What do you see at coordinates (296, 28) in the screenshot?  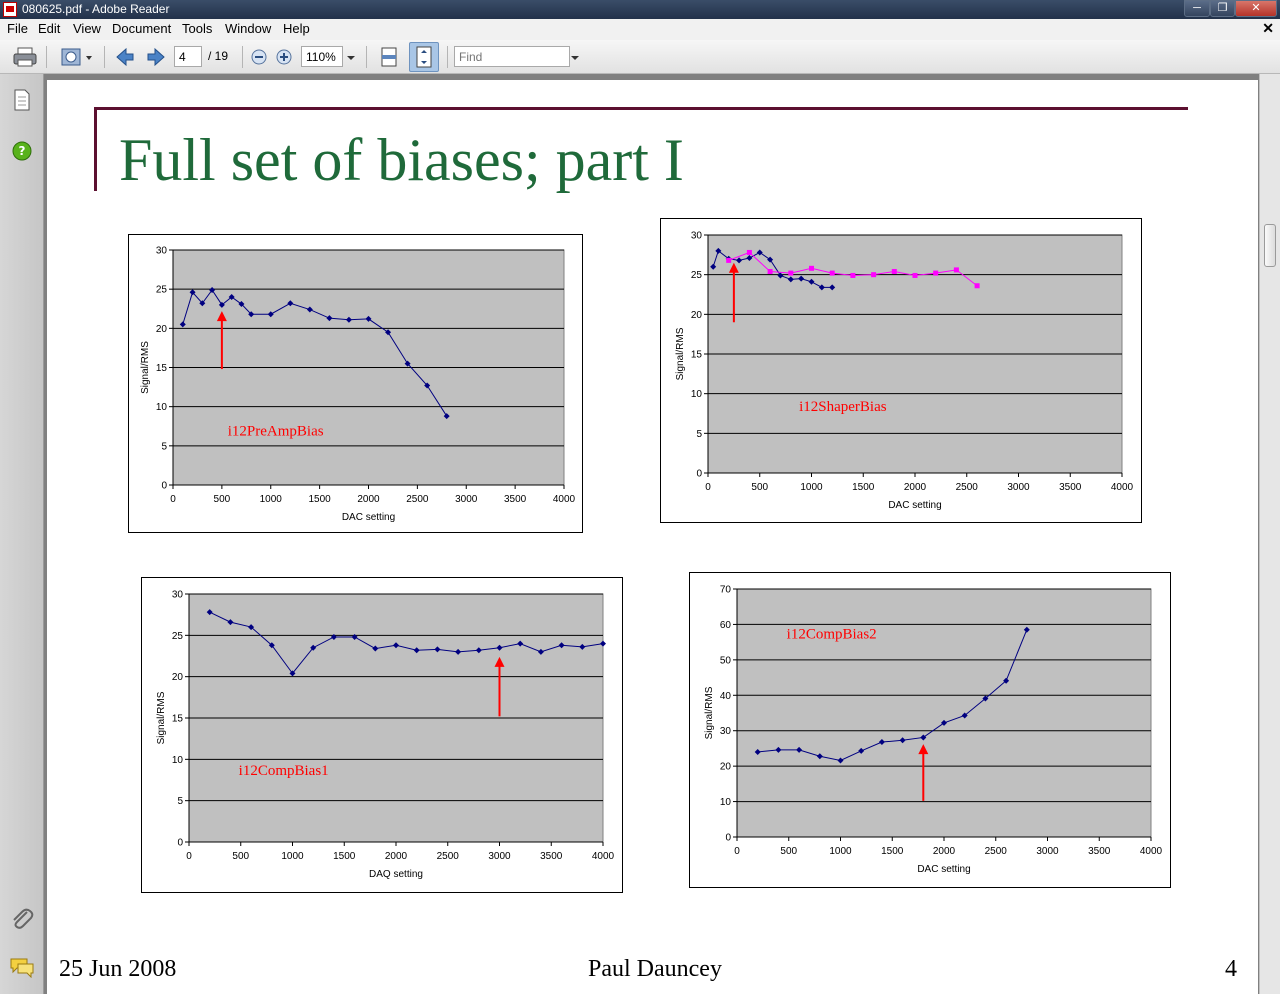 I see `menu-help: Help` at bounding box center [296, 28].